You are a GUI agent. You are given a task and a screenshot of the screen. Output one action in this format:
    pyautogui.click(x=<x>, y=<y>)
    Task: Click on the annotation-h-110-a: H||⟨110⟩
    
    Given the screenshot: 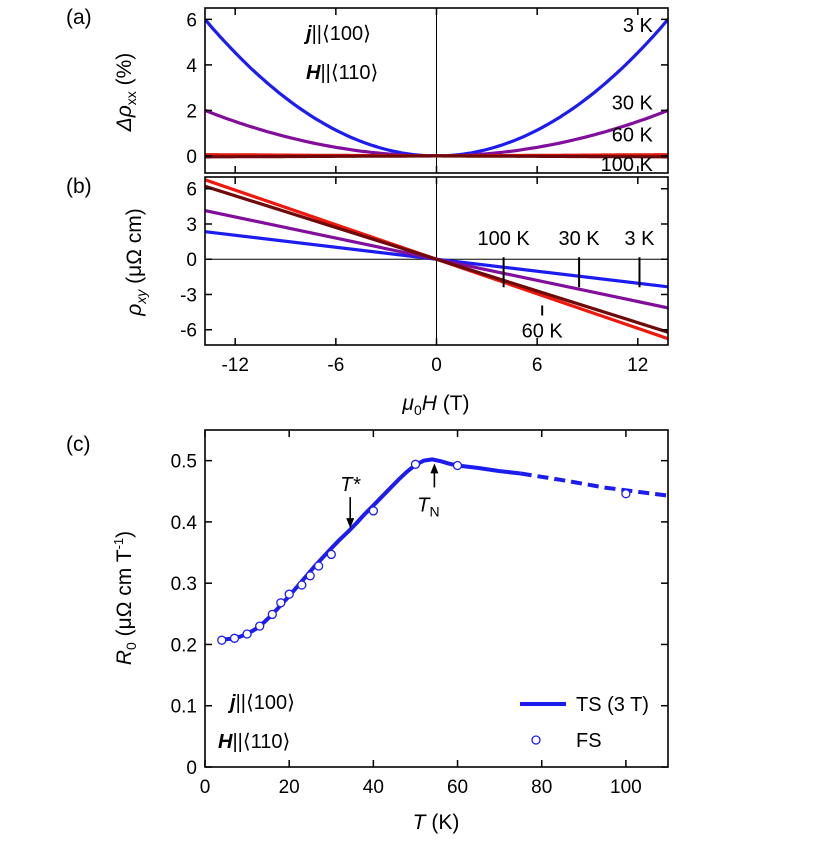 What is the action you would take?
    pyautogui.click(x=342, y=73)
    